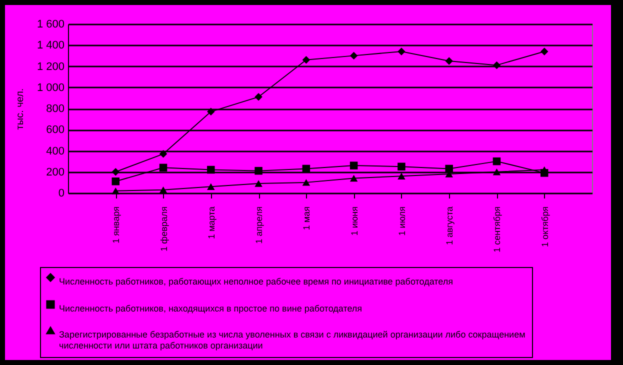  I want to click on y-tick-label: 200, so click(55, 172).